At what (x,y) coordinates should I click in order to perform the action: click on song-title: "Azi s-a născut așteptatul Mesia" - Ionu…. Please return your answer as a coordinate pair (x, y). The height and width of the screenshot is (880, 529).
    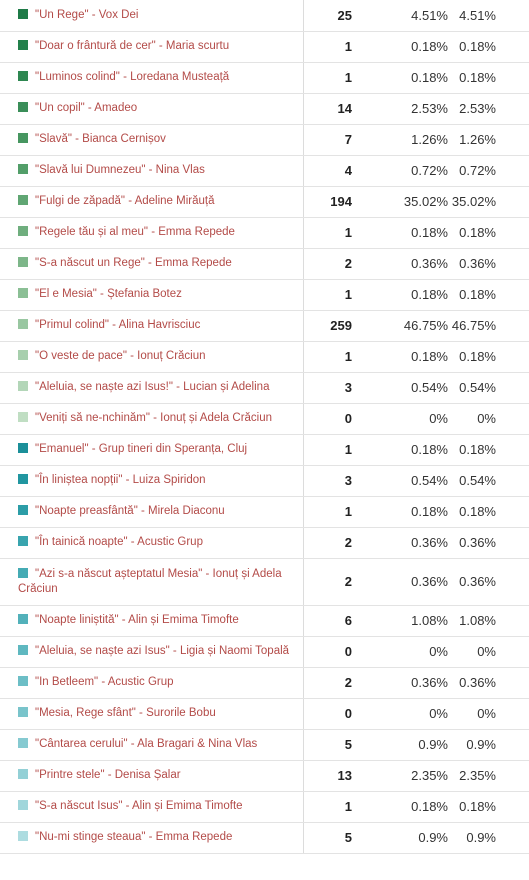
    Looking at the image, I should click on (150, 581).